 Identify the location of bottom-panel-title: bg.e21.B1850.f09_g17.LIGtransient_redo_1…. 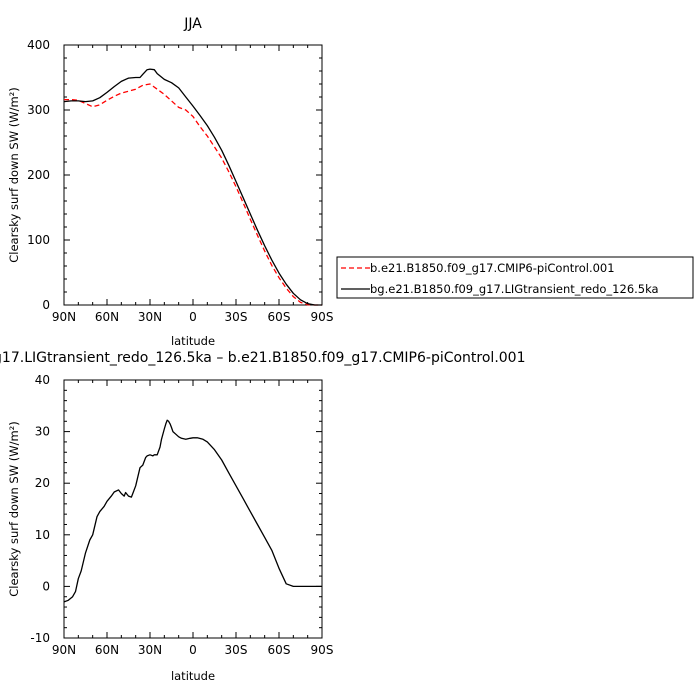
(262, 358).